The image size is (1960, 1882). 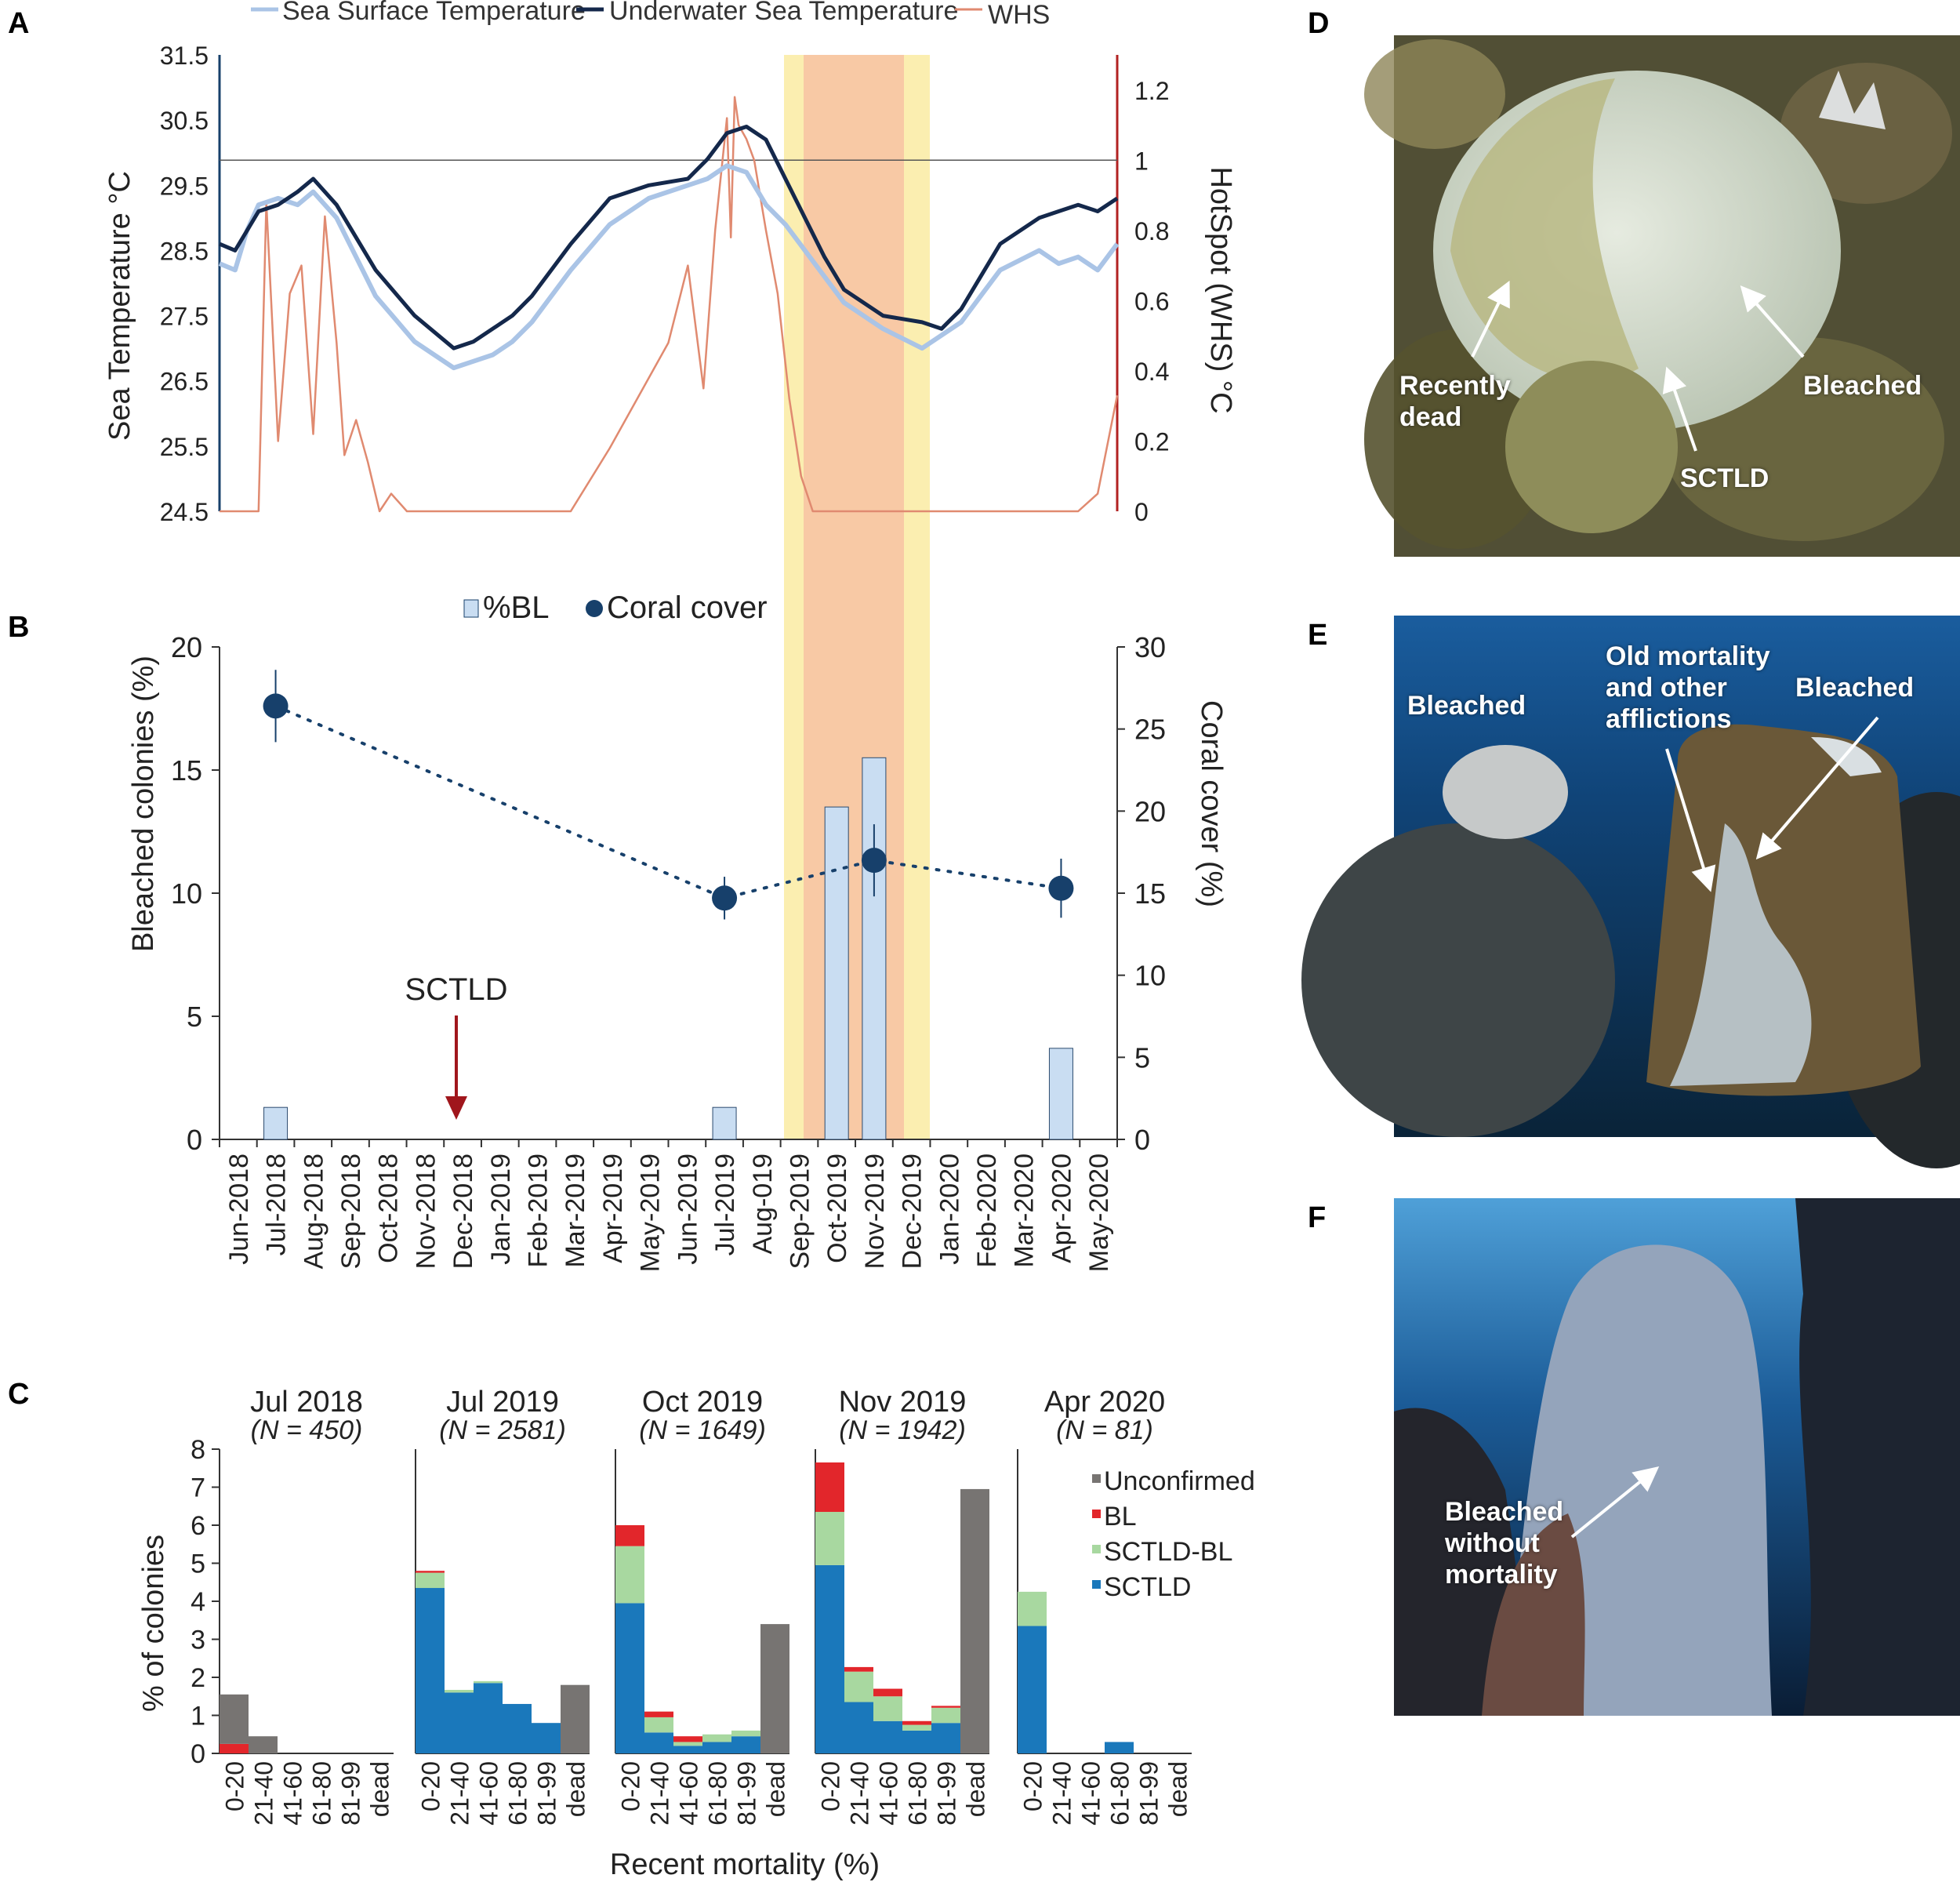 What do you see at coordinates (431, 1786) in the screenshot?
I see `c-x-label-1-0: 0-20` at bounding box center [431, 1786].